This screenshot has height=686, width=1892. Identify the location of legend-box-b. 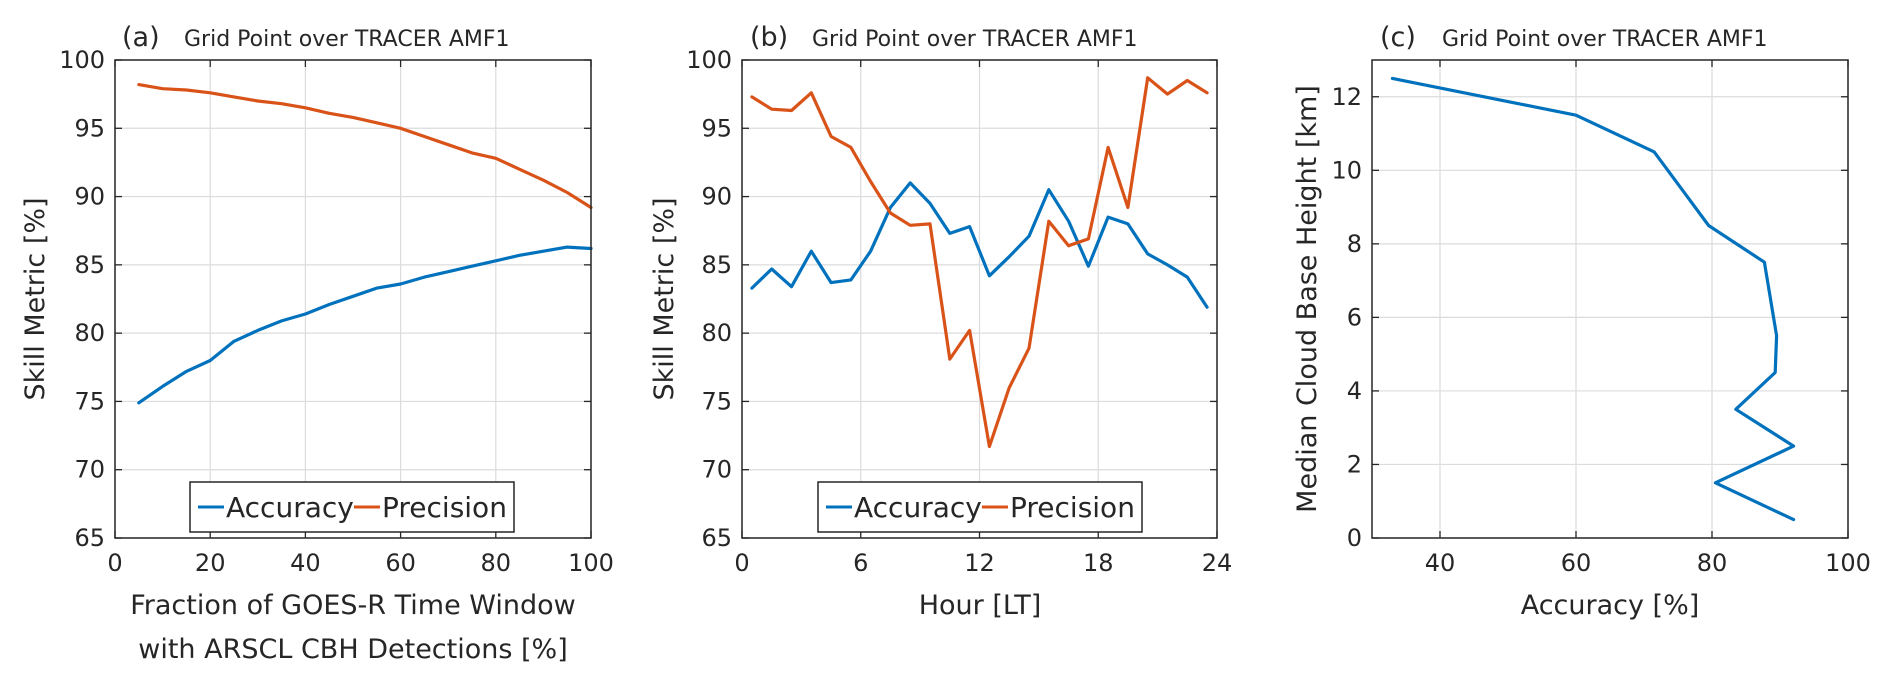
(980, 507).